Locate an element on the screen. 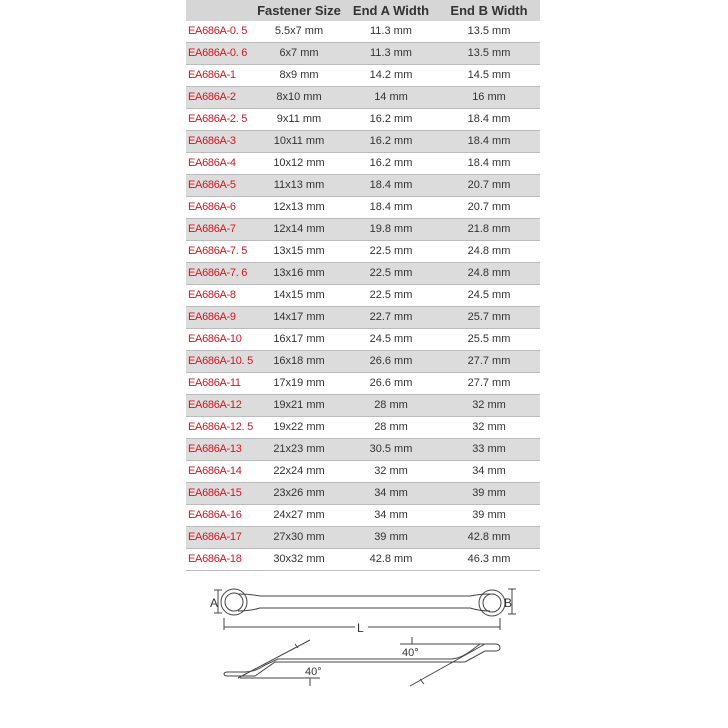  model-code: EA686A-0. 6 is located at coordinates (220, 53).